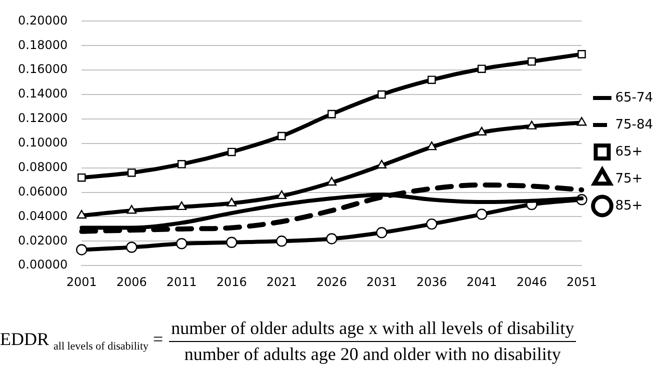 The image size is (667, 386). What do you see at coordinates (481, 281) in the screenshot?
I see `x-tick-label: 2041` at bounding box center [481, 281].